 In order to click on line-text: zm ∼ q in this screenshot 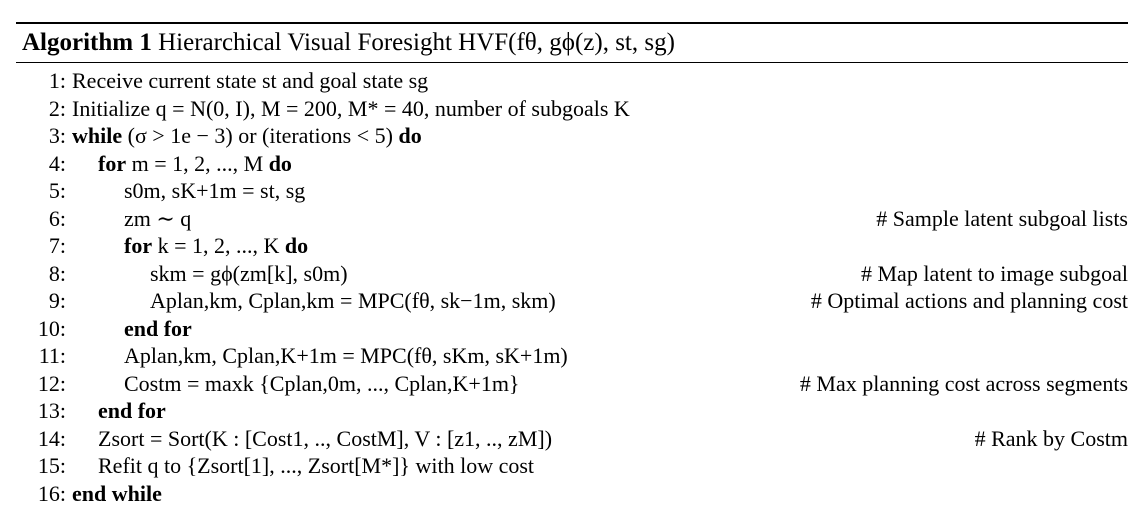, I will do `click(157, 219)`.